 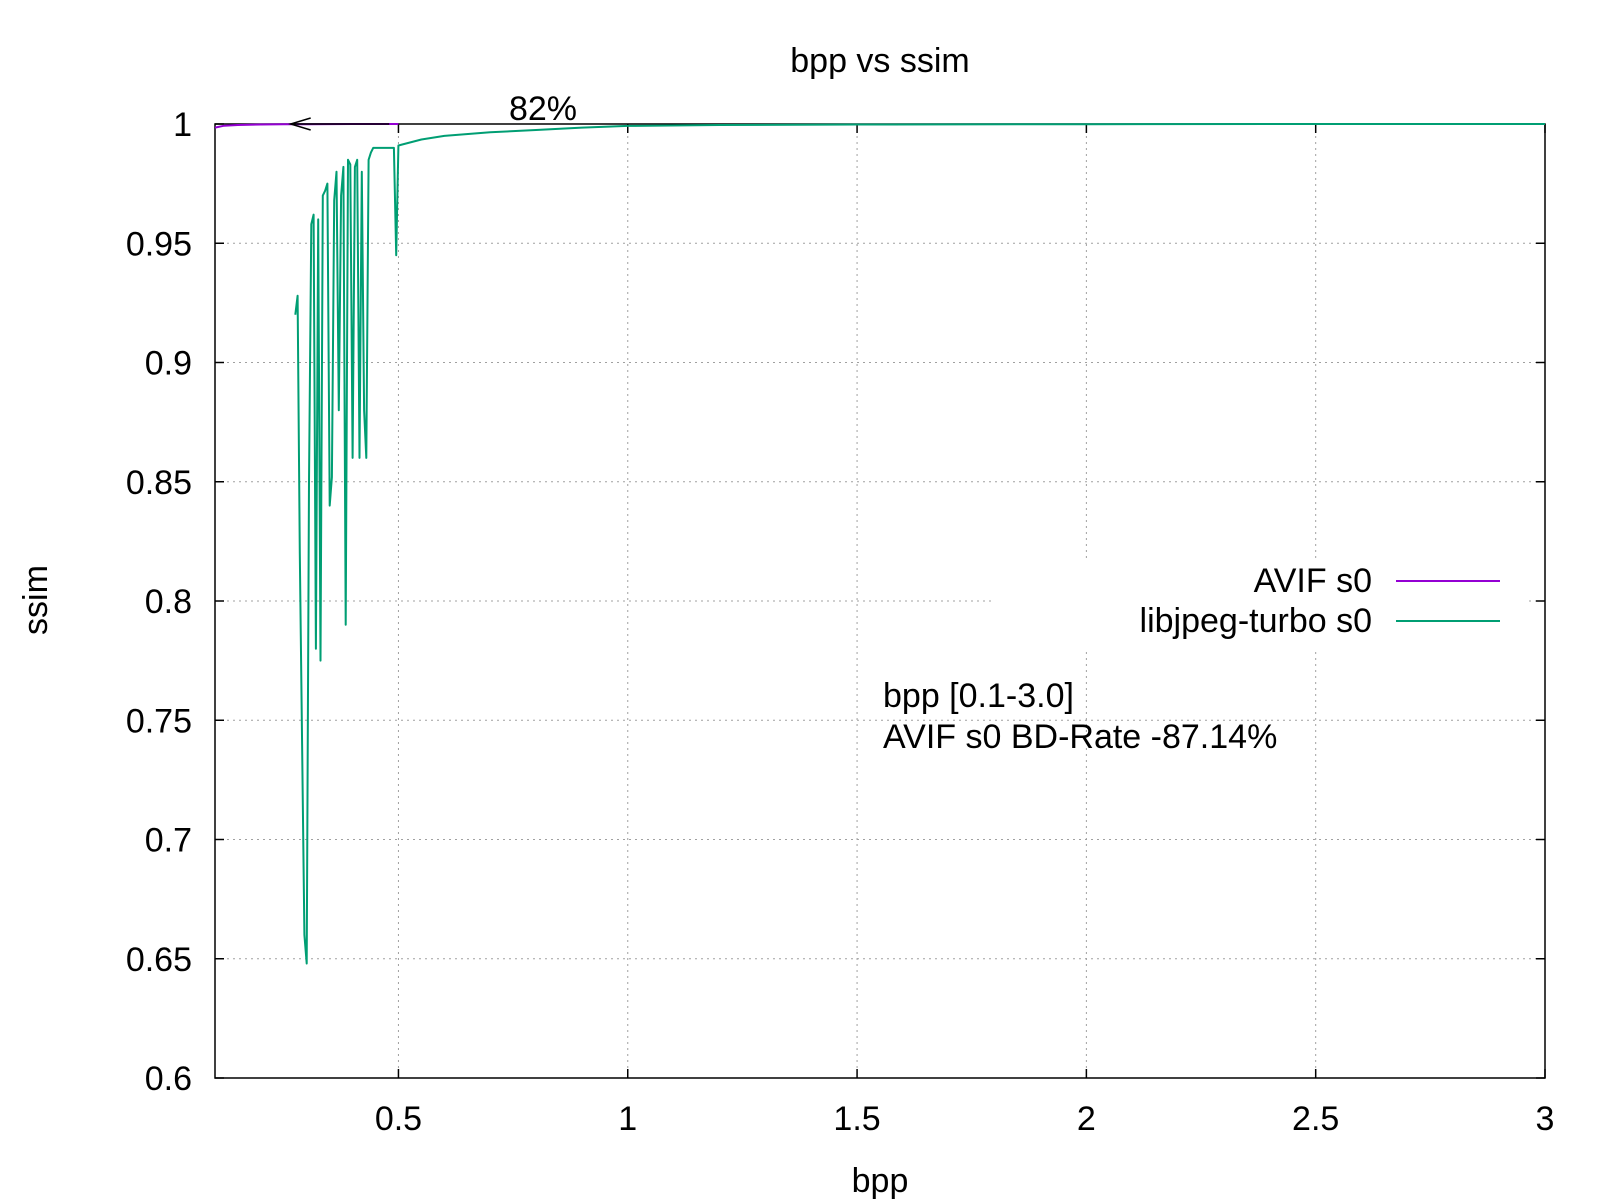 I want to click on legend: AVIF s0 libjpeg-turbo s0, so click(x=1320, y=601).